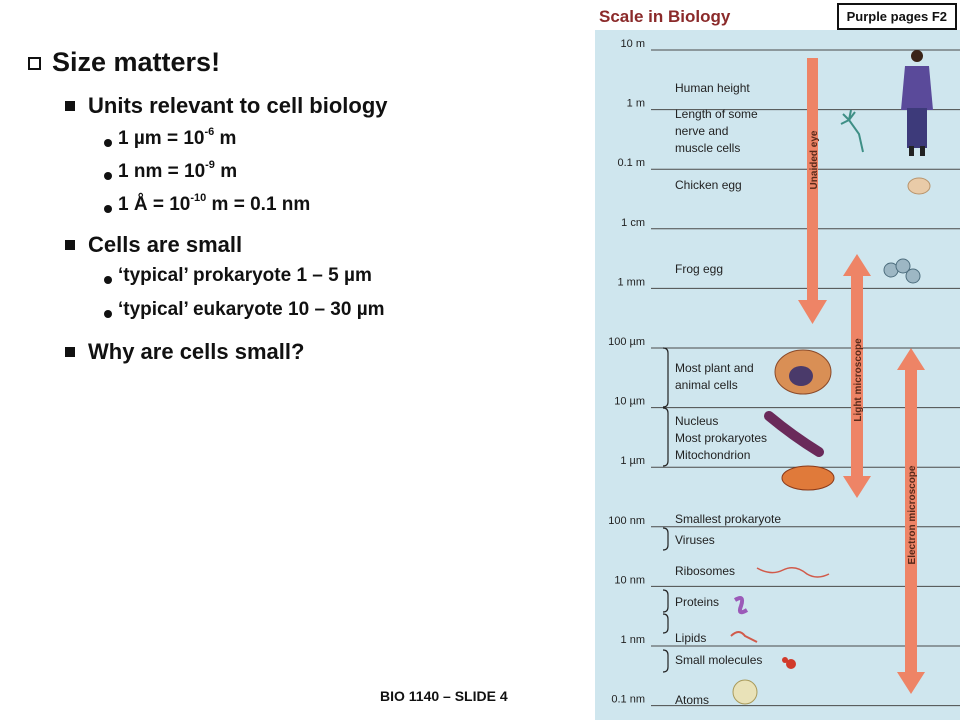  I want to click on lipid-illustration, so click(744, 637).